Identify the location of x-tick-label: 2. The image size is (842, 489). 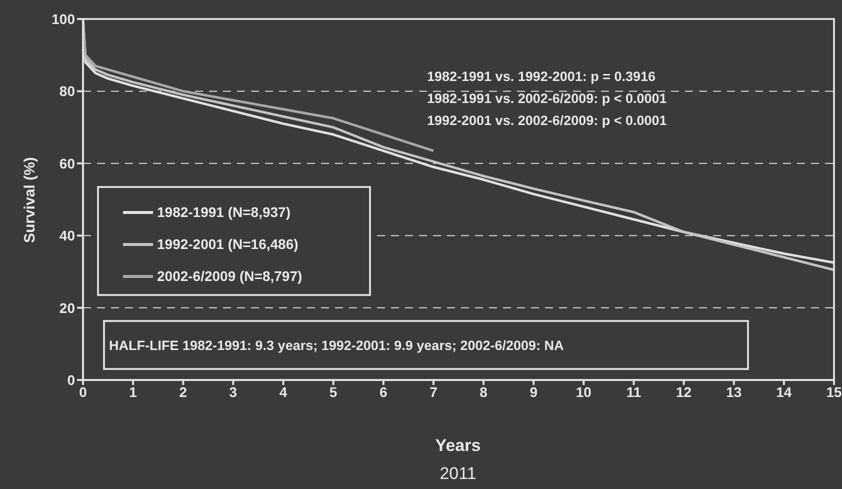
(183, 392).